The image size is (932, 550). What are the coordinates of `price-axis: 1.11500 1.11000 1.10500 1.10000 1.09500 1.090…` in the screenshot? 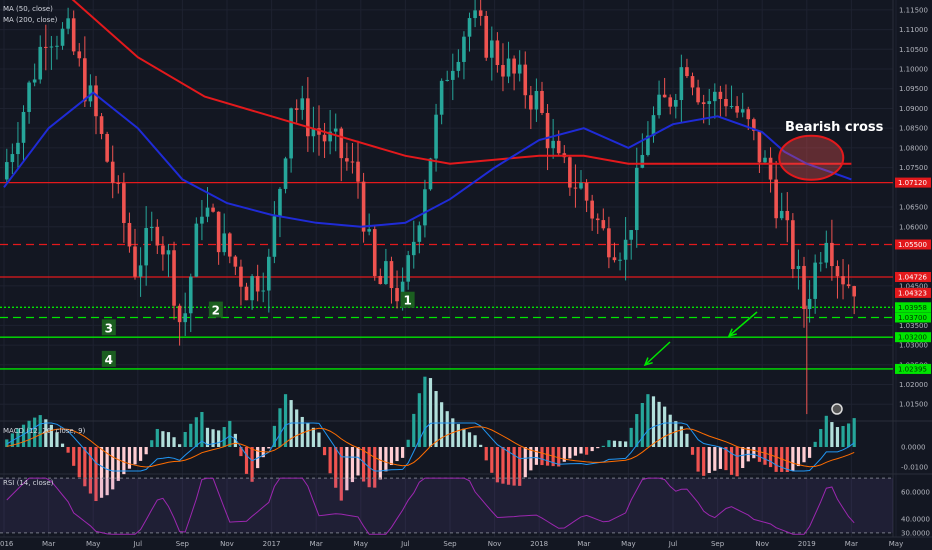 It's located at (913, 207).